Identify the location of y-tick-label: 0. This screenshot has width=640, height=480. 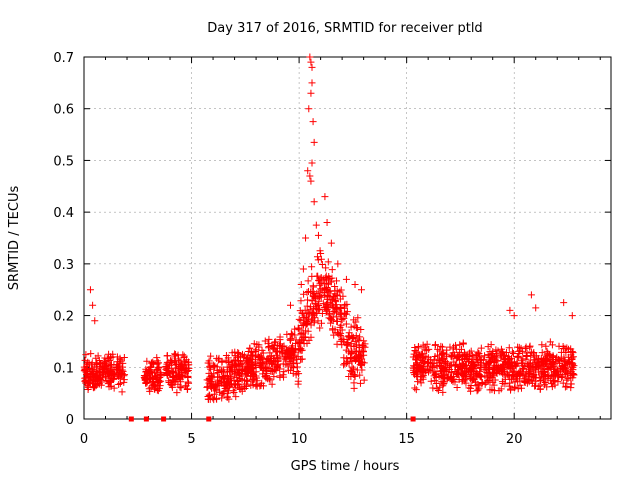
(70, 420).